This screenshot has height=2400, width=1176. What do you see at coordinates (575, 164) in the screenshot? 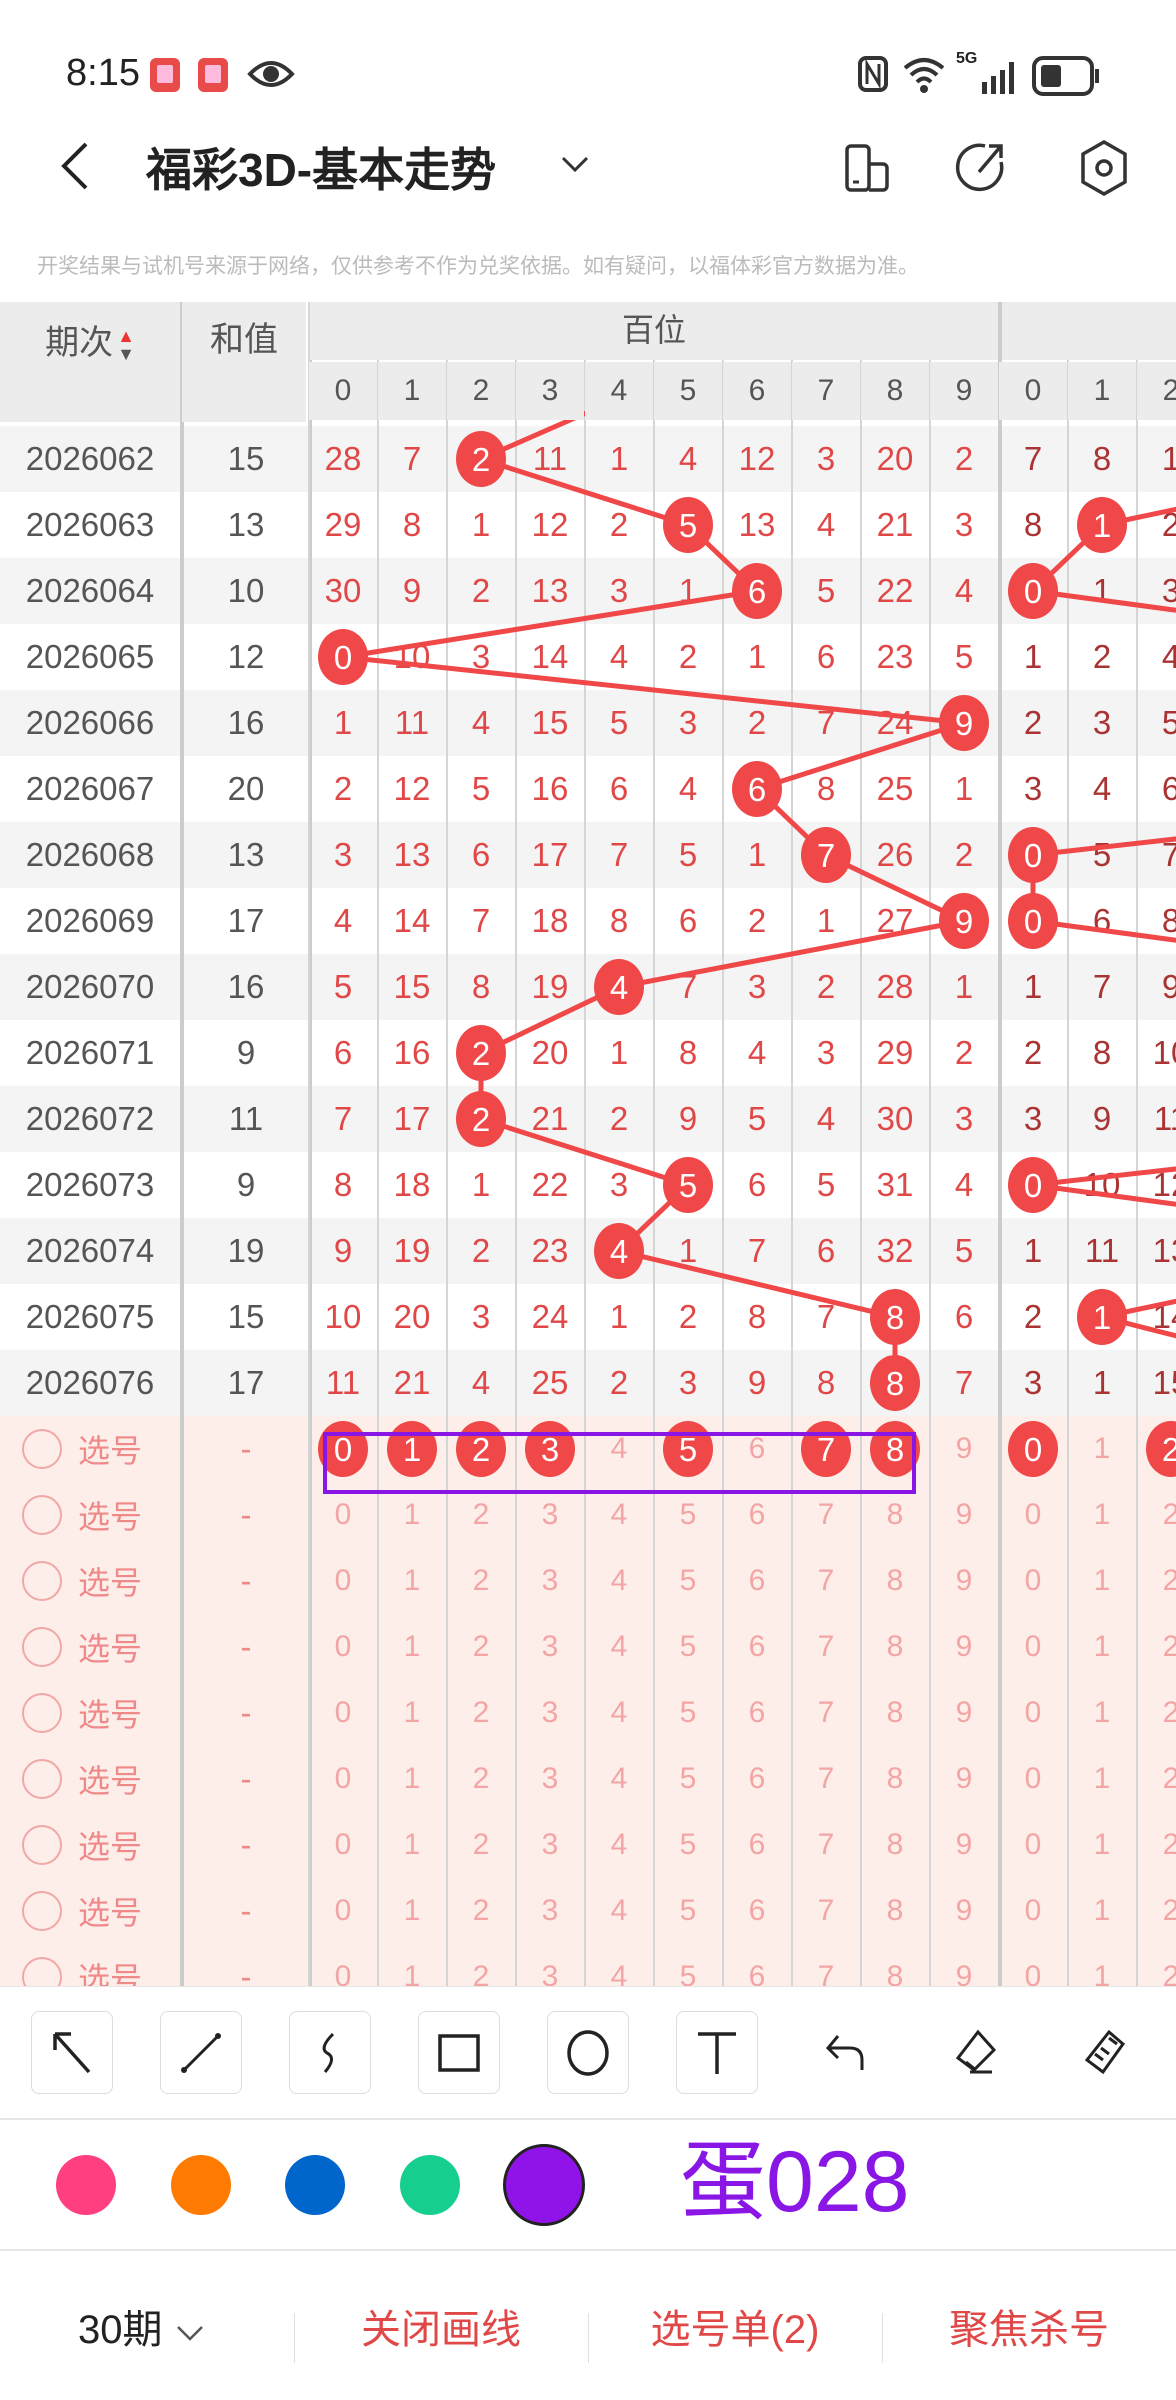
I see `chevron-down-icon` at bounding box center [575, 164].